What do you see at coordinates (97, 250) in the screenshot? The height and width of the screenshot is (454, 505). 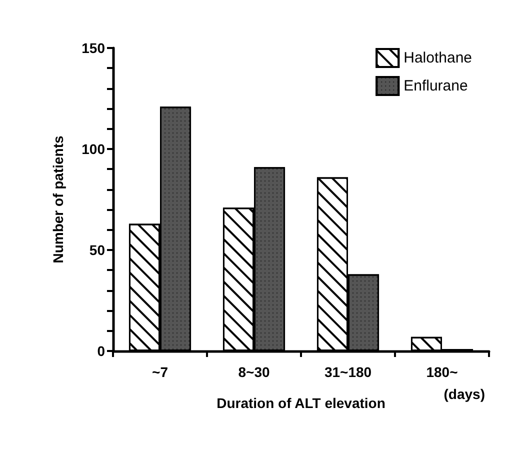 I see `y-tick-label: 50` at bounding box center [97, 250].